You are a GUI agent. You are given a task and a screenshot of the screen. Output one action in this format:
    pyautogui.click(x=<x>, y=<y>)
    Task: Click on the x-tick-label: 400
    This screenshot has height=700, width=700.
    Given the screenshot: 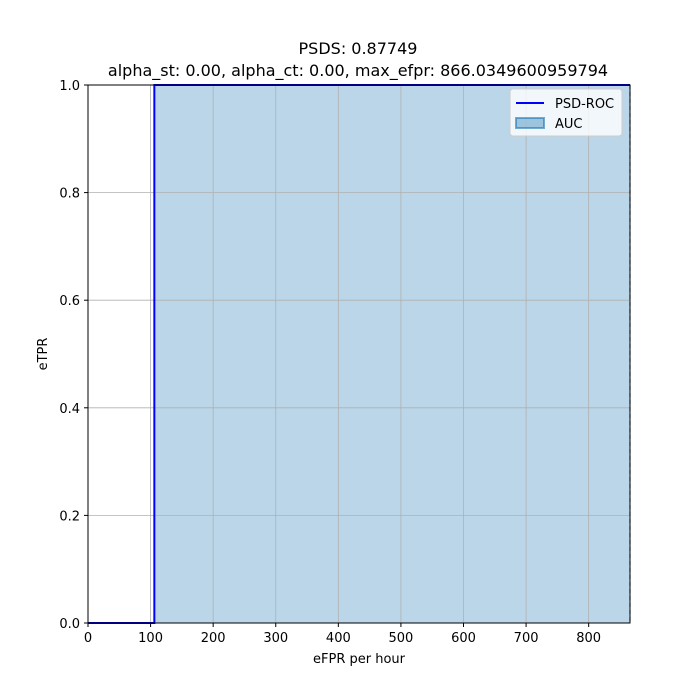 What is the action you would take?
    pyautogui.click(x=338, y=638)
    